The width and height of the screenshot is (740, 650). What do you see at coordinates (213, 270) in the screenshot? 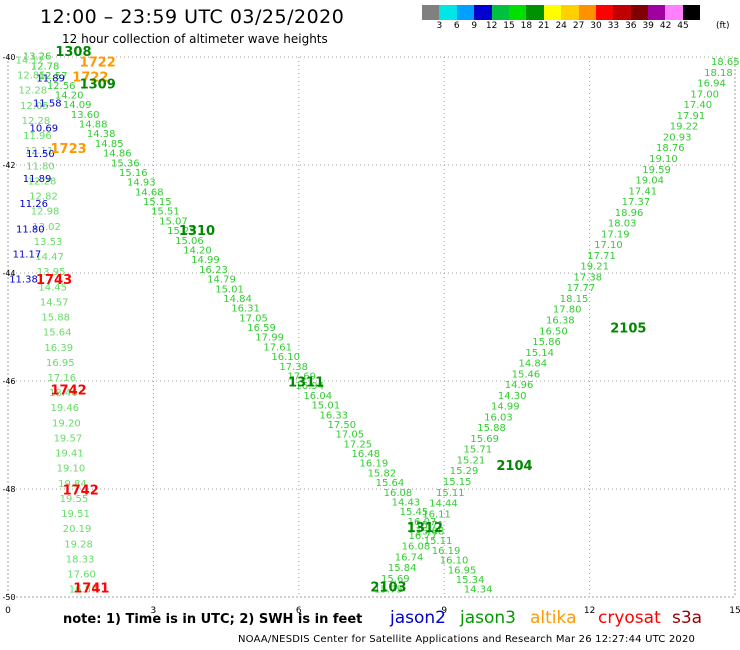
I see `wave-height-value: 16.23` at bounding box center [213, 270].